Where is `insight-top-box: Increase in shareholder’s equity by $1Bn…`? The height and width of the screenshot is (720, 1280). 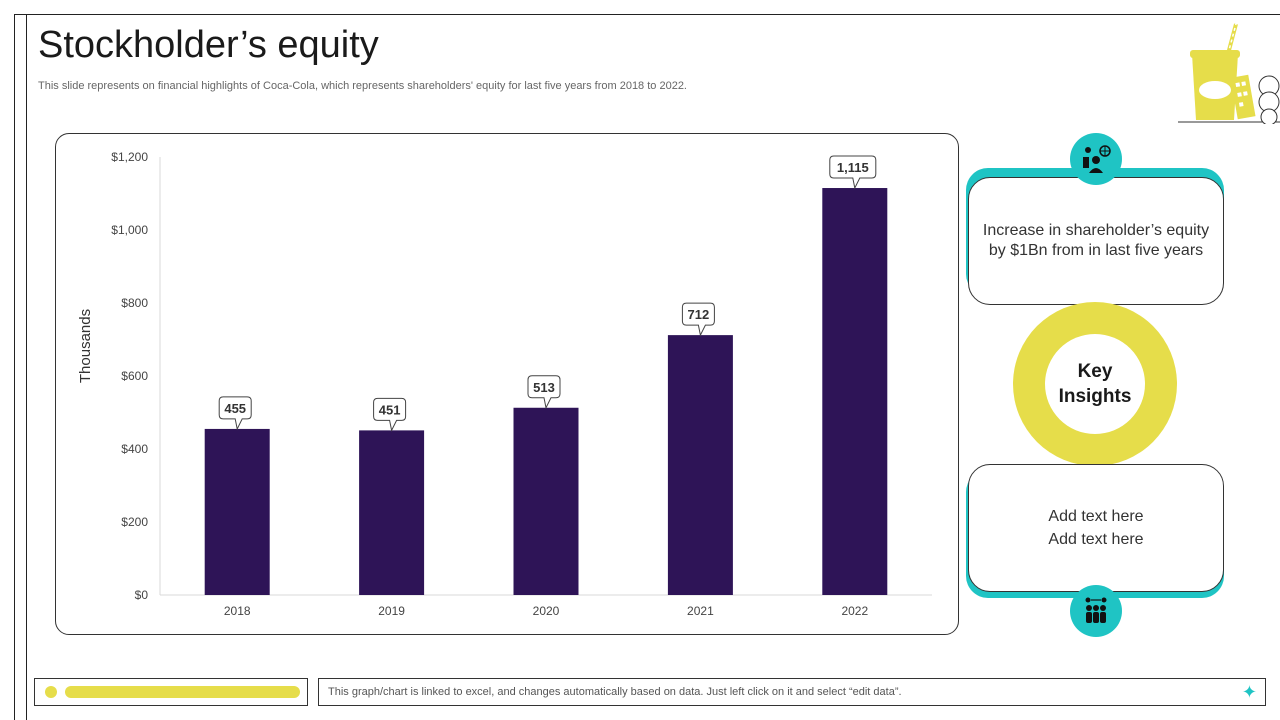 insight-top-box: Increase in shareholder’s equity by $1Bn… is located at coordinates (1096, 241).